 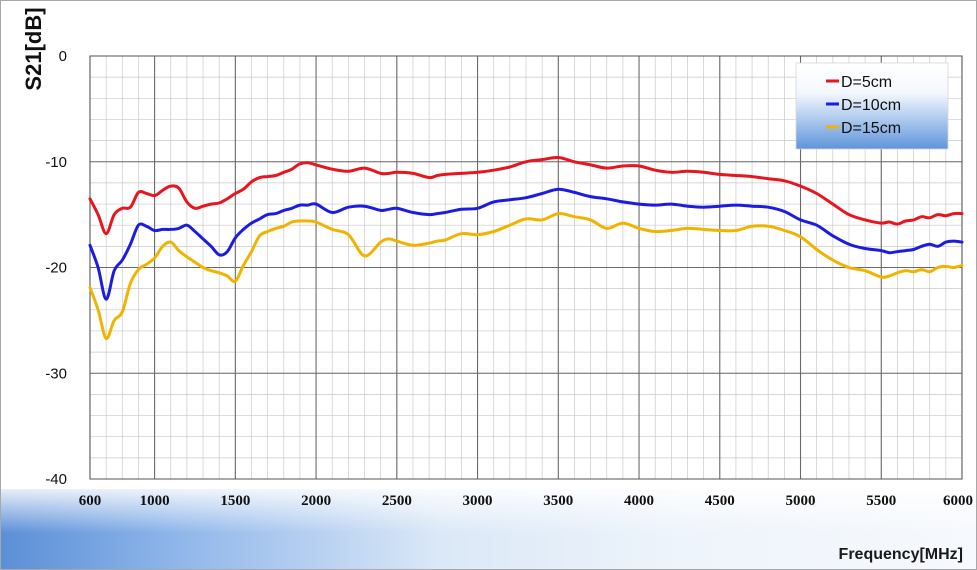 What do you see at coordinates (56, 373) in the screenshot?
I see `y-tick-label: -30` at bounding box center [56, 373].